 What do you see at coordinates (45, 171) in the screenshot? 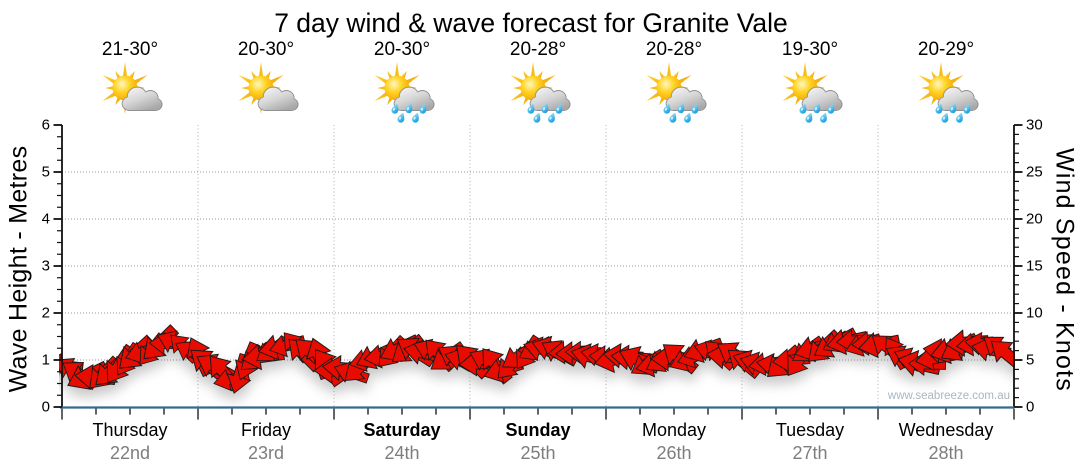
I see `left-axis-tick-label: 5` at bounding box center [45, 171].